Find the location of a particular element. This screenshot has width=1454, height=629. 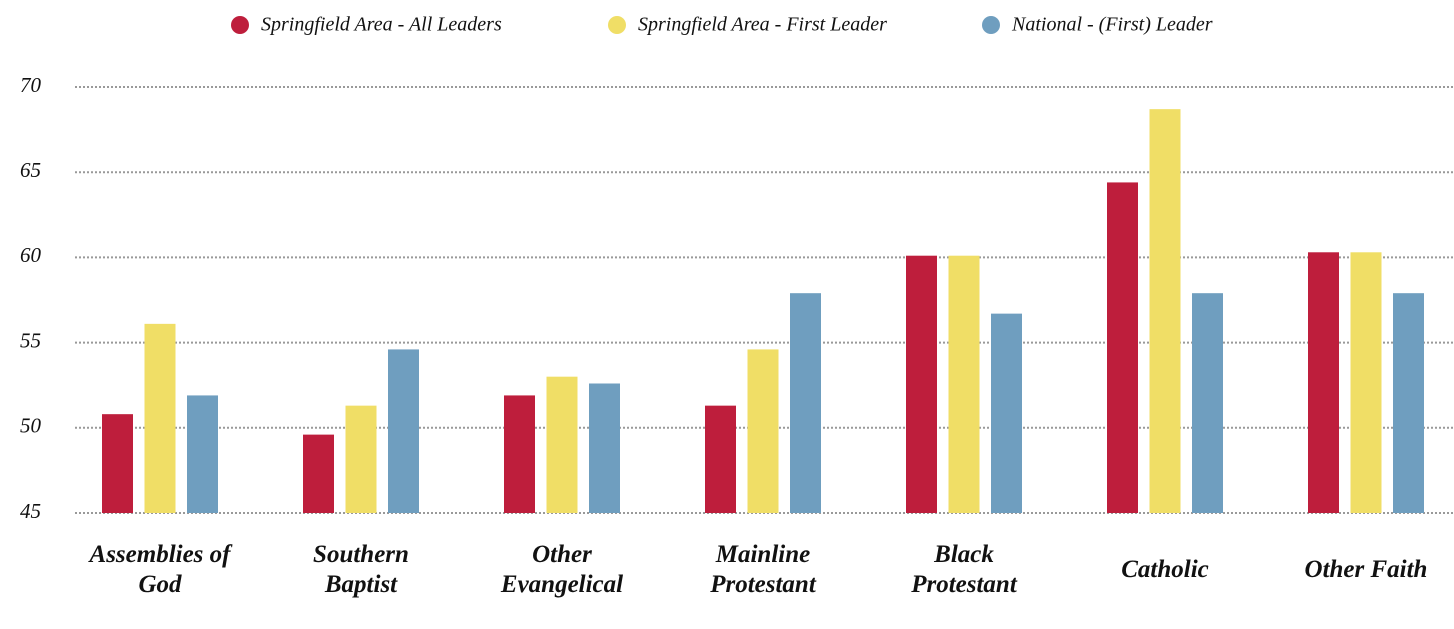

y-tick-label: 65 is located at coordinates (30, 170).